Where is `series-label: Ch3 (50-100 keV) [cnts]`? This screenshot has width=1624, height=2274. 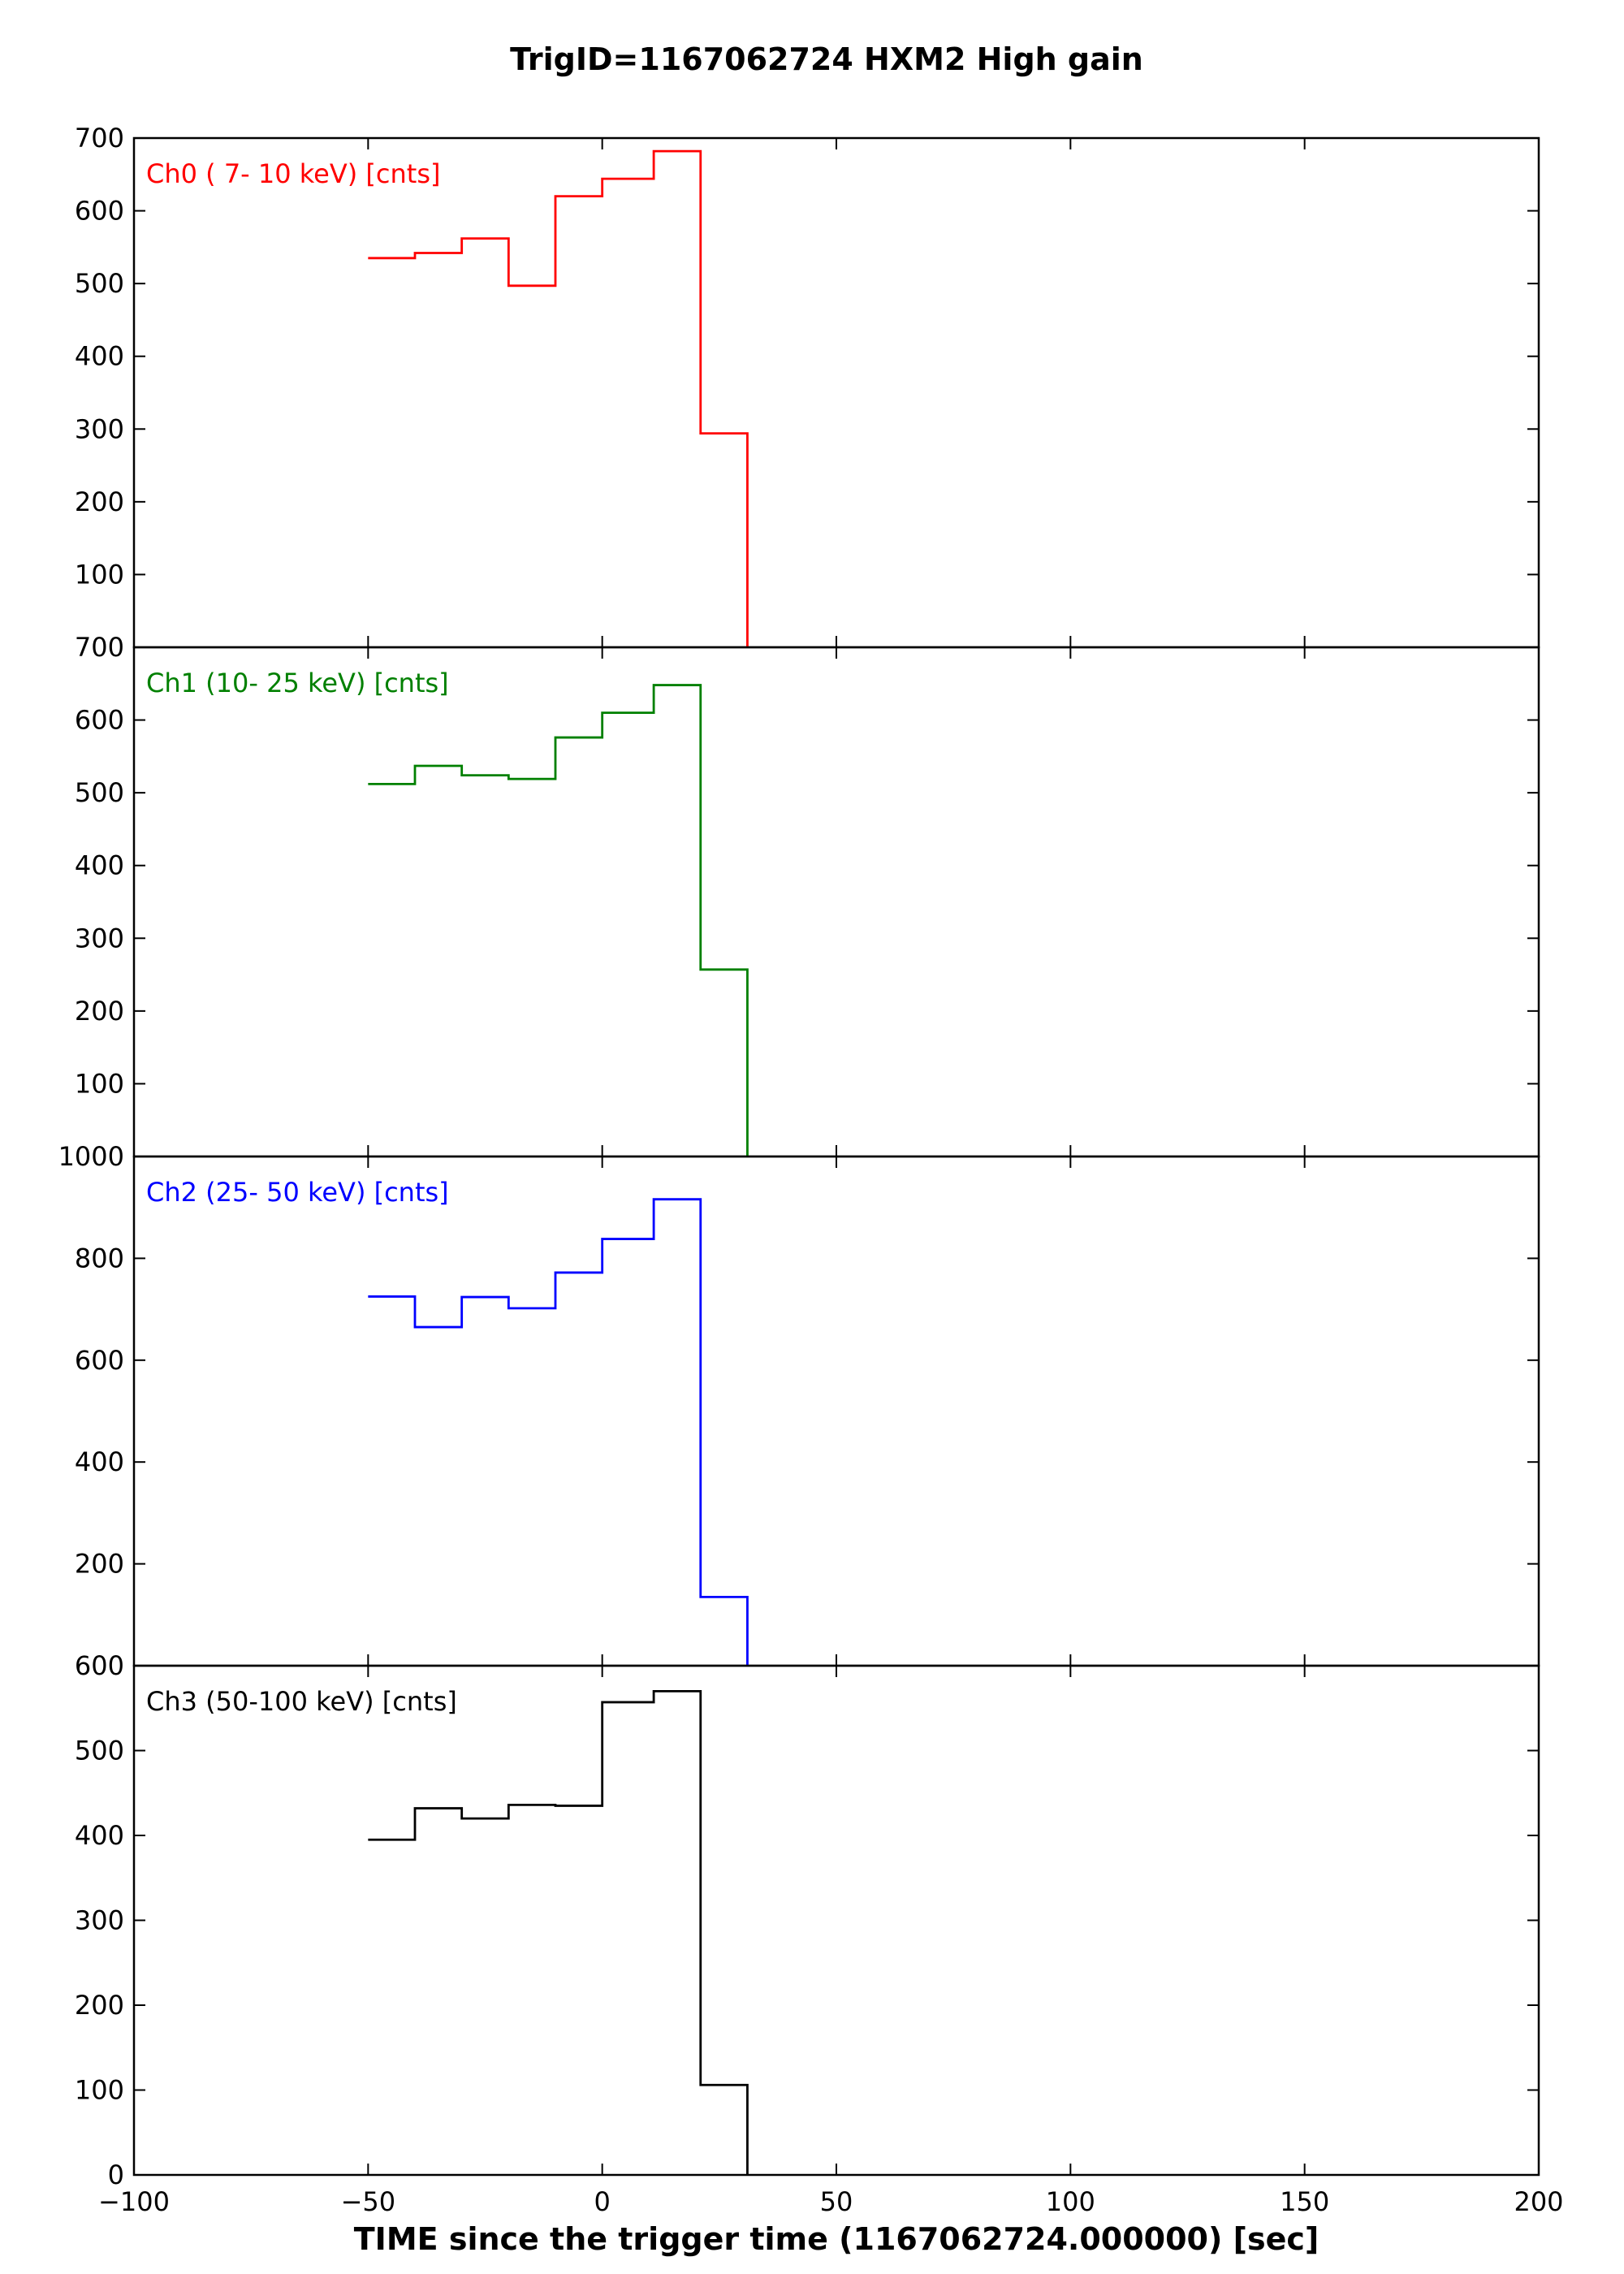 series-label: Ch3 (50-100 keV) [cnts] is located at coordinates (302, 1702).